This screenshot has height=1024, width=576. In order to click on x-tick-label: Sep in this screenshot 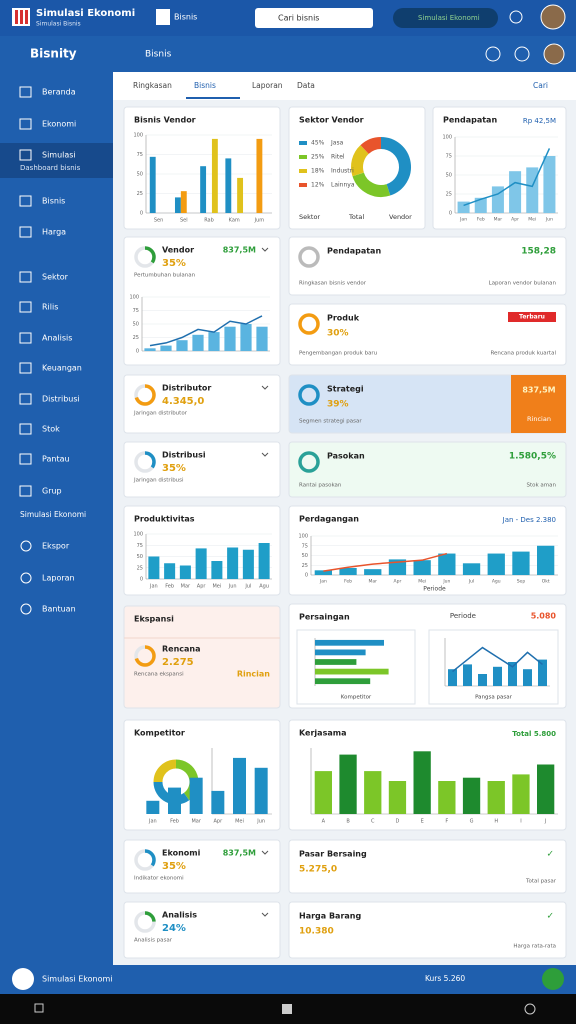, I will do `click(521, 582)`.